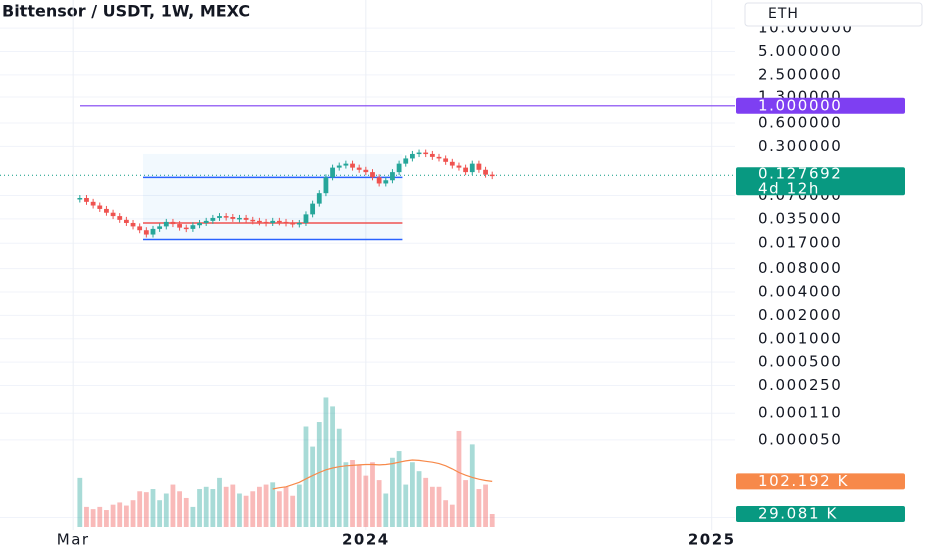 The height and width of the screenshot is (550, 932). What do you see at coordinates (800, 292) in the screenshot?
I see `y-tick-label: 0.004000` at bounding box center [800, 292].